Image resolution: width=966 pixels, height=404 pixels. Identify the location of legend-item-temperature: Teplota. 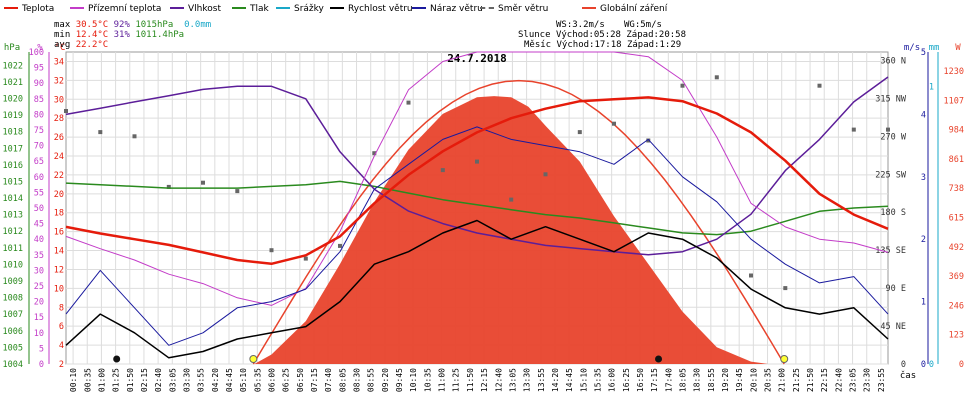
(29, 9).